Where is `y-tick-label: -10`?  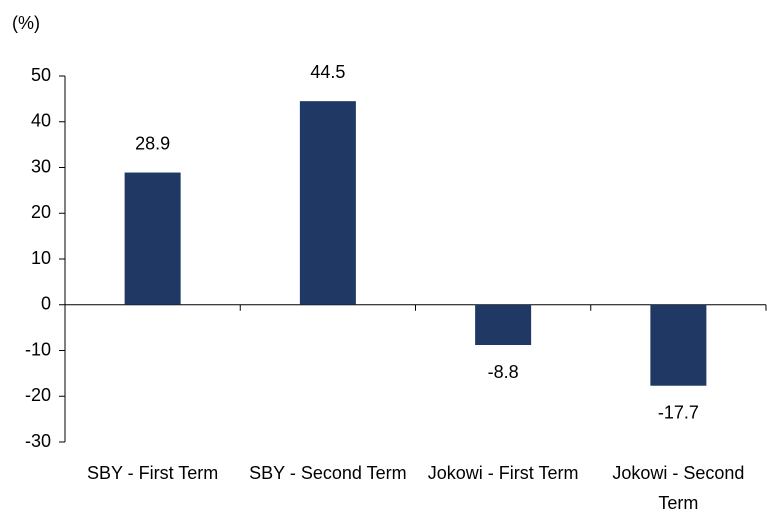
y-tick-label: -10 is located at coordinates (38, 349).